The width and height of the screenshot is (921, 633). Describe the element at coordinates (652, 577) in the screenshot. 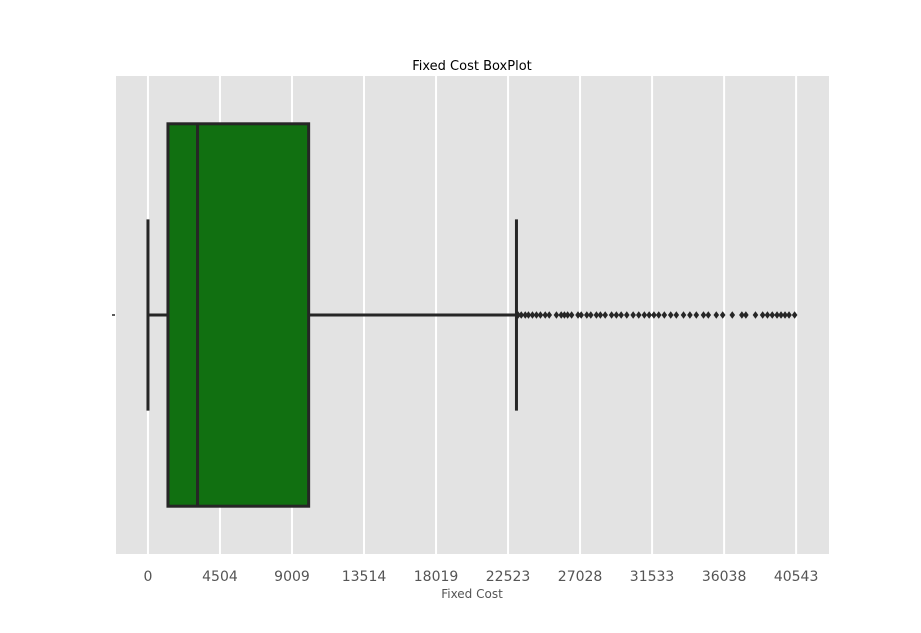

I see `x-tick-label: 31533` at that location.